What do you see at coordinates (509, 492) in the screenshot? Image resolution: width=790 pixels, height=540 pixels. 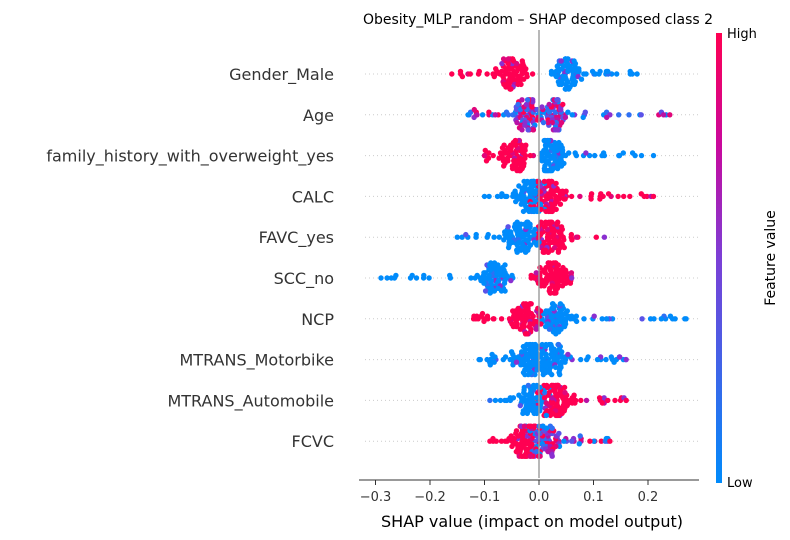 I see `x-ticks: −0.3 −0.2 −0.1 0.0 0.1 0.2` at bounding box center [509, 492].